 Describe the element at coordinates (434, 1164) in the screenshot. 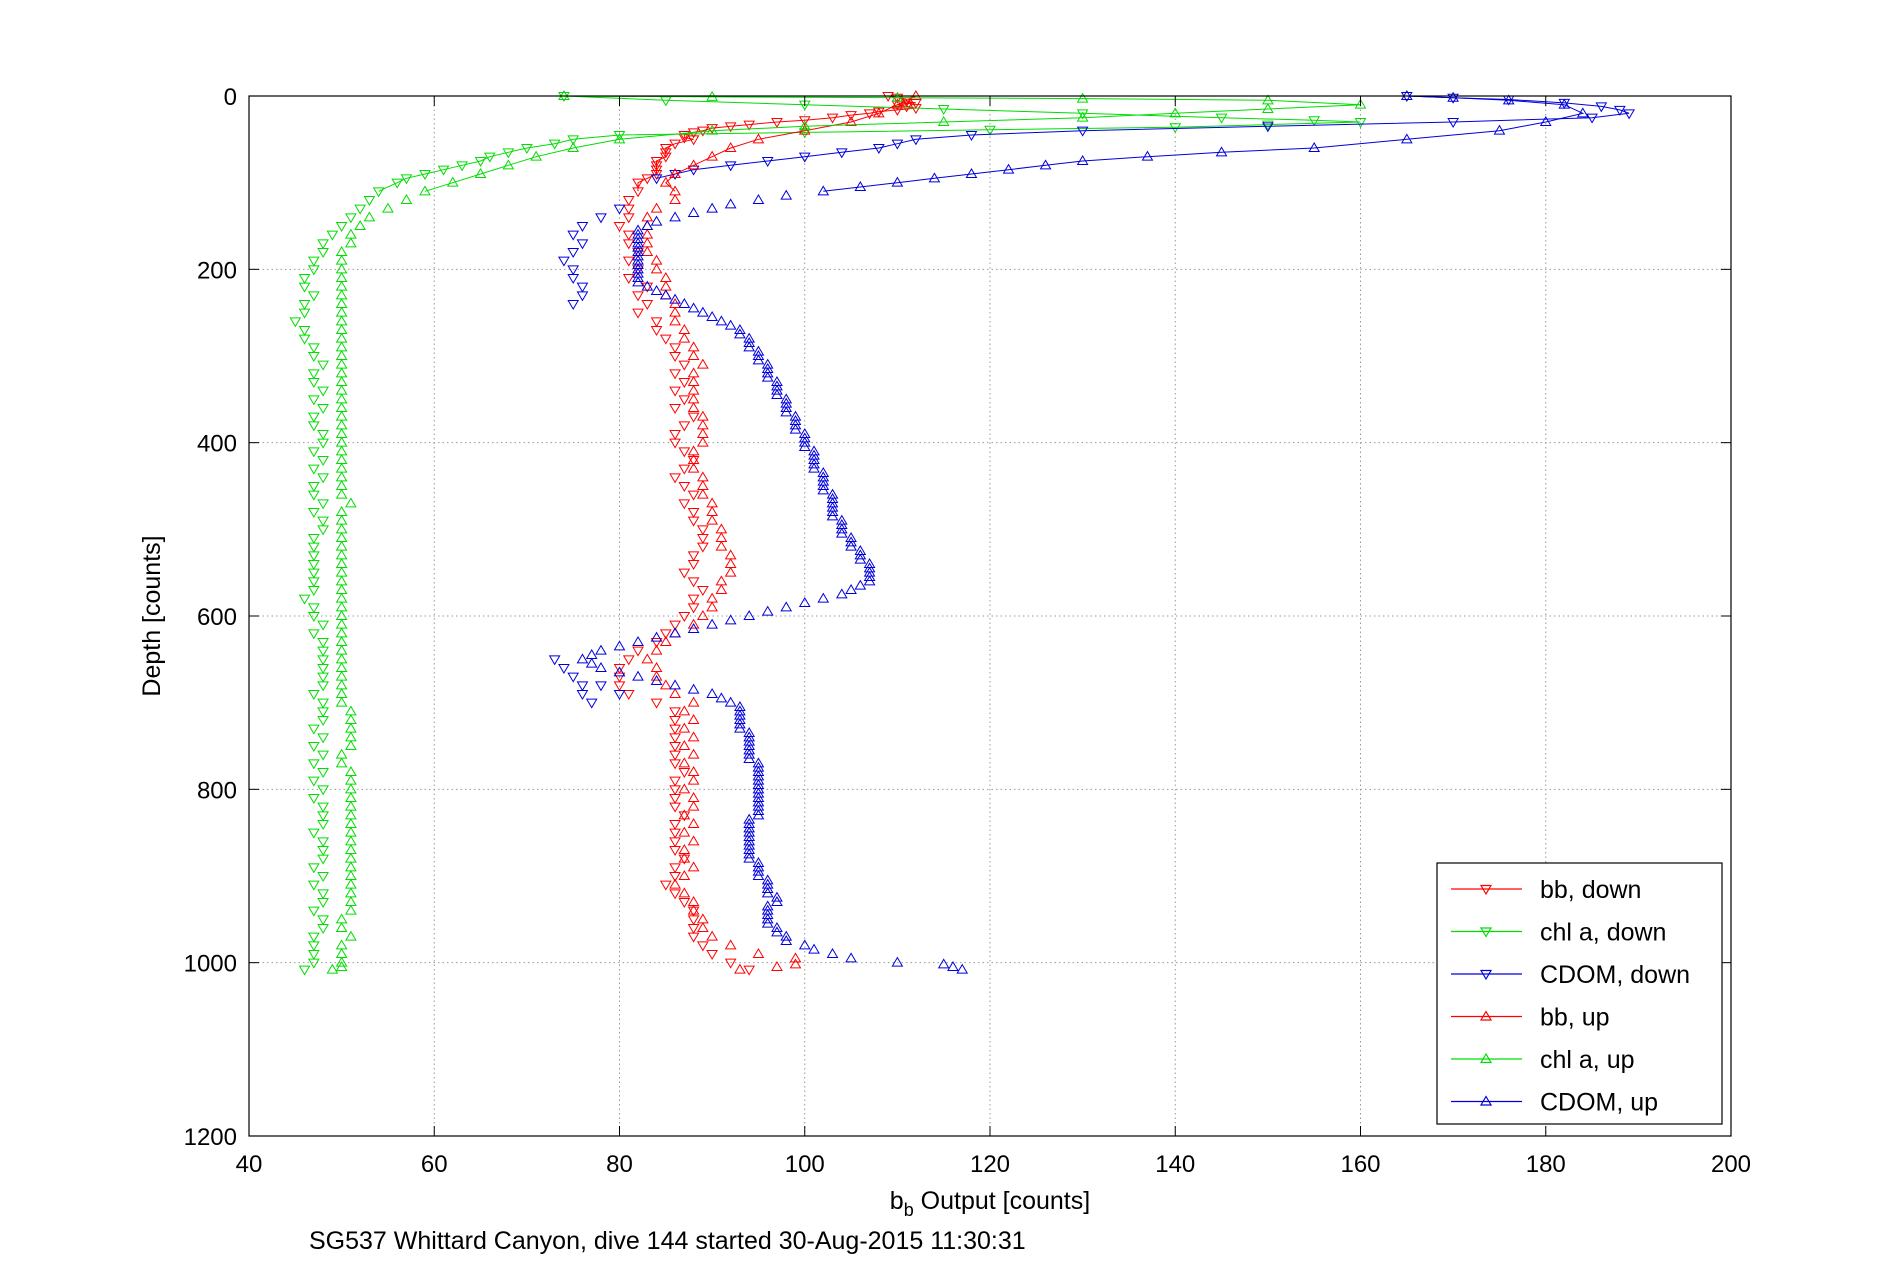

I see `x-tick-label: 60` at that location.